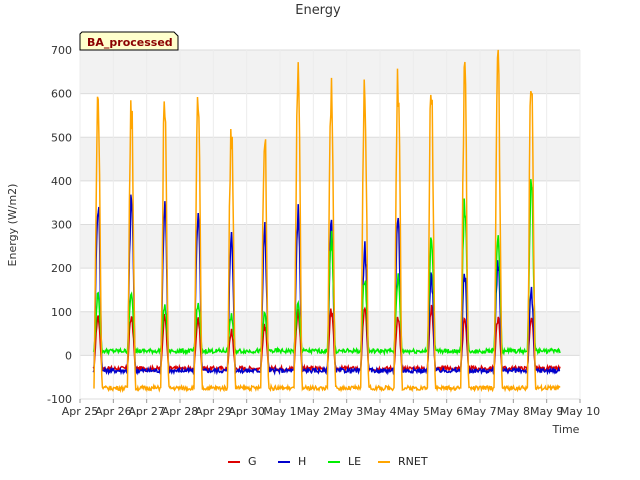  What do you see at coordinates (61, 268) in the screenshot?
I see `y-tick-label: 200` at bounding box center [61, 268].